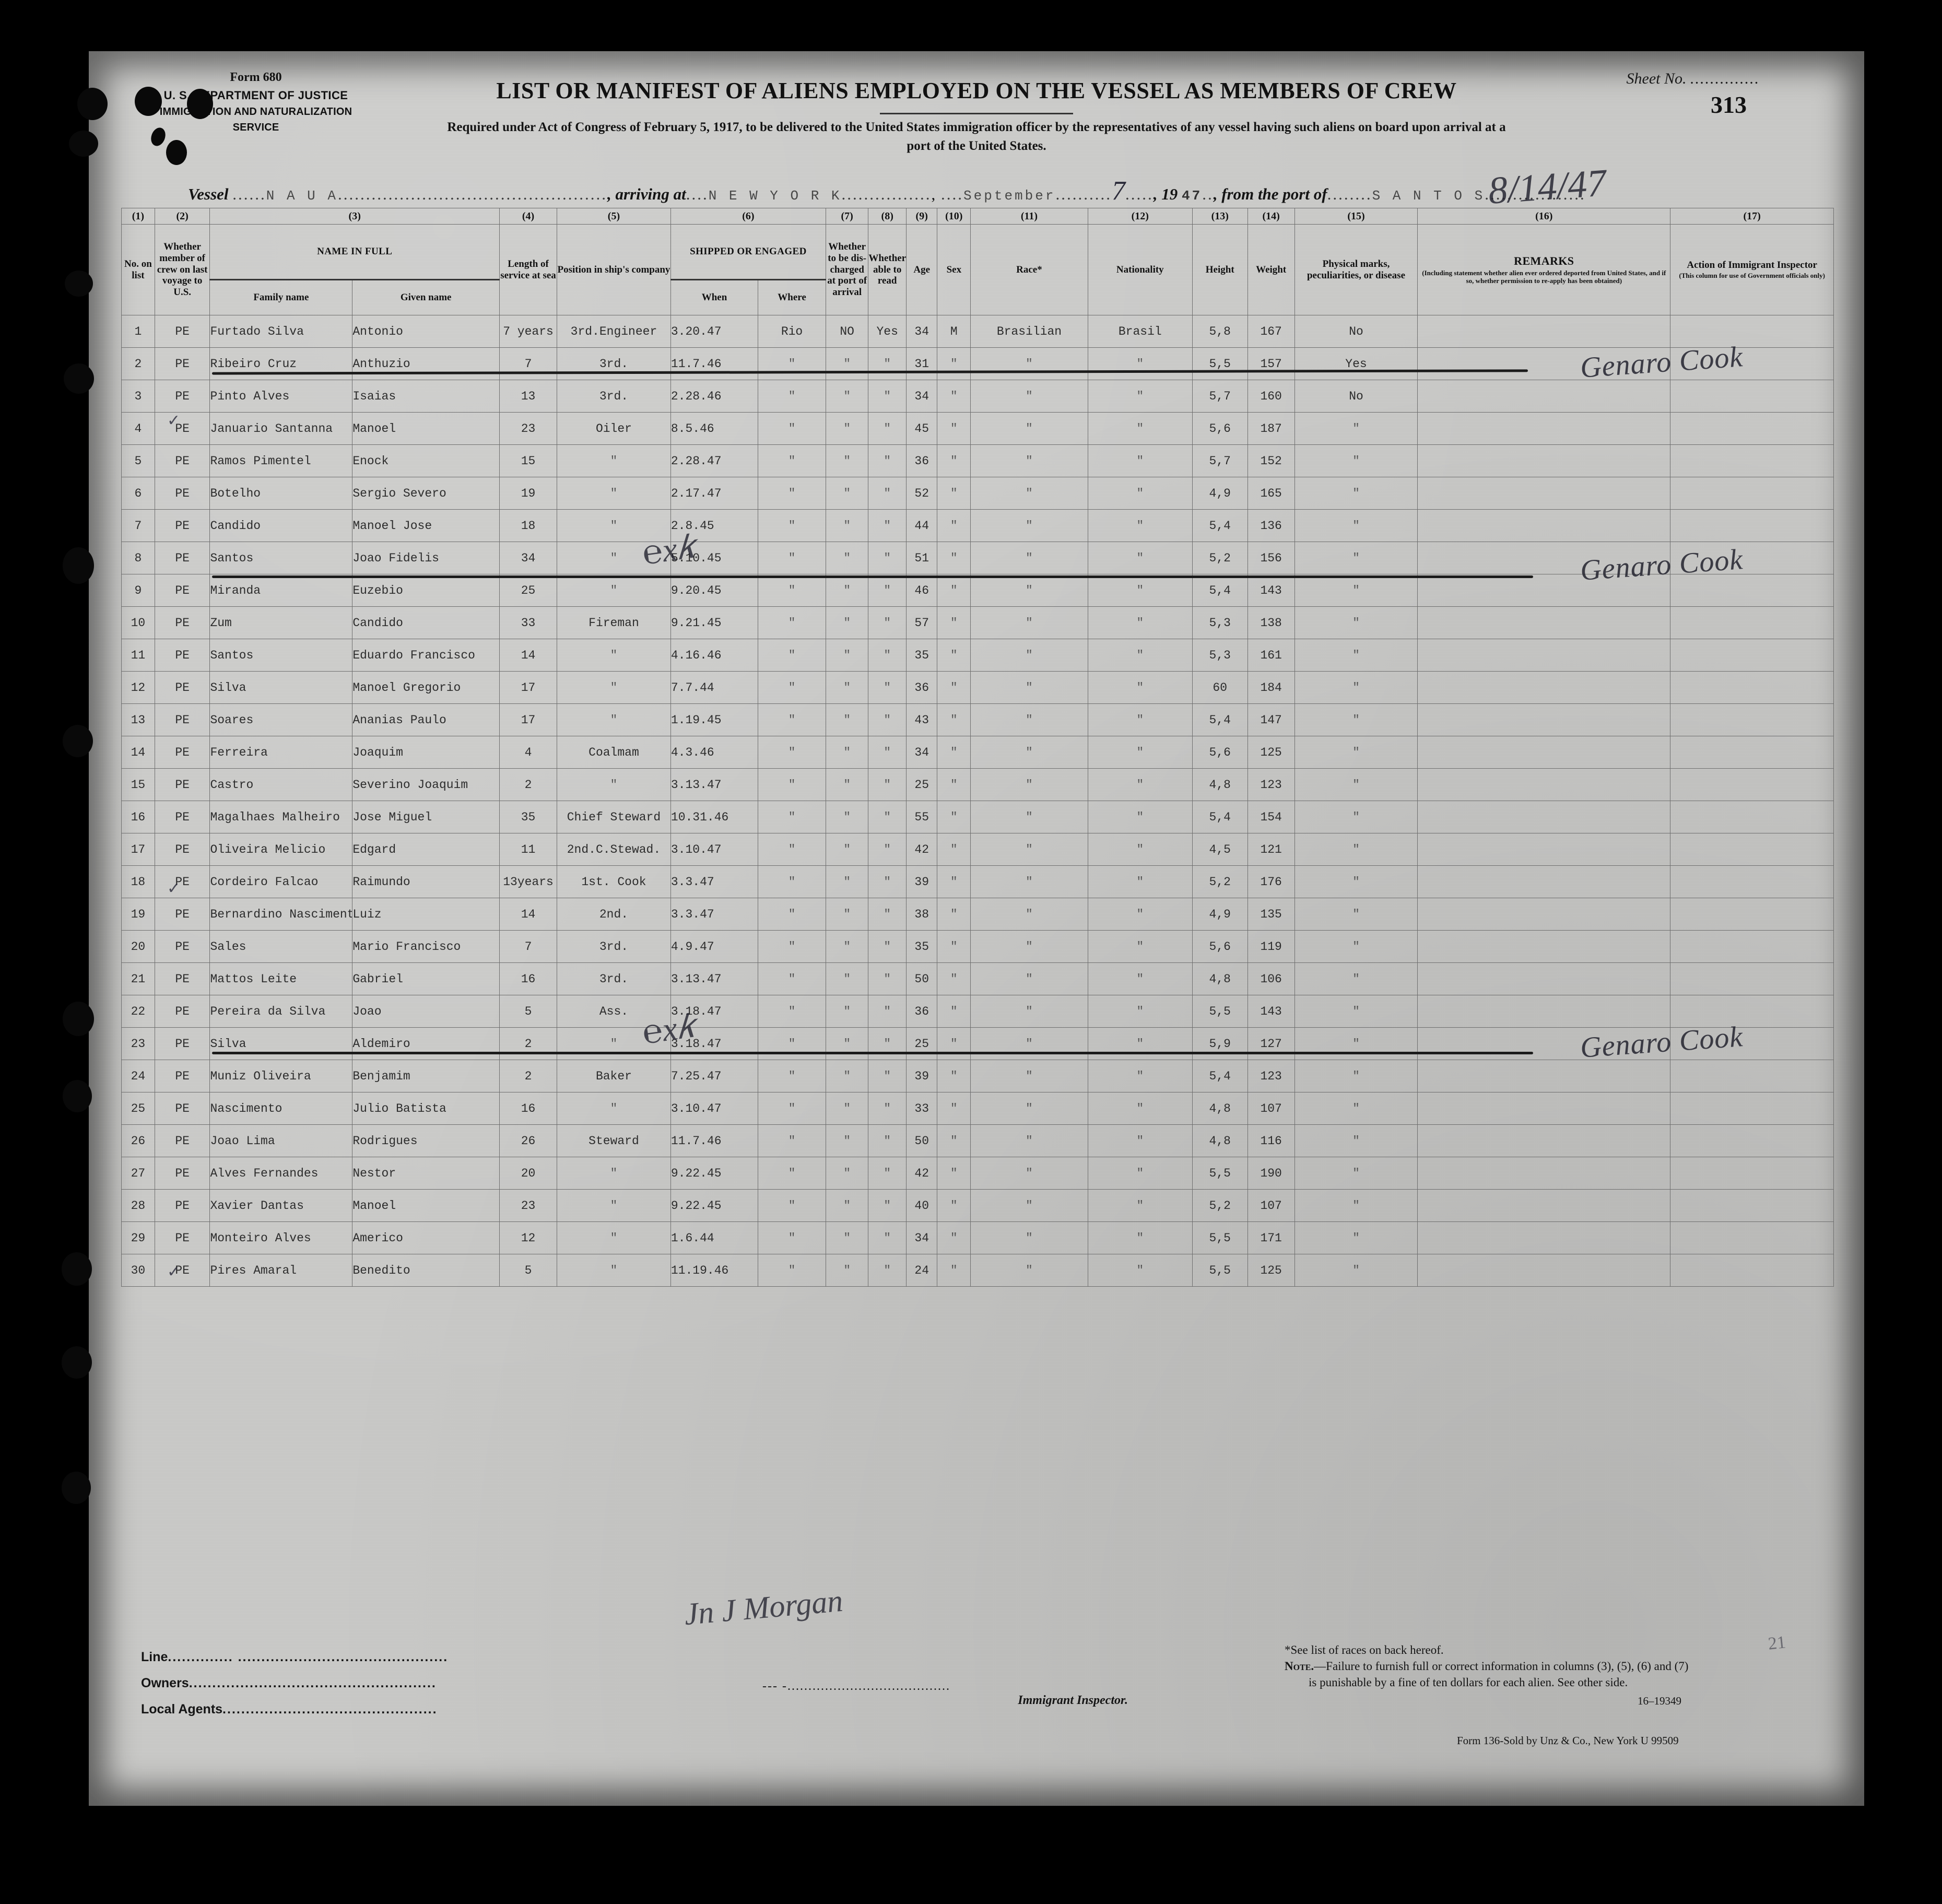 The height and width of the screenshot is (1904, 1942). I want to click on col-num-11: (11), so click(1029, 216).